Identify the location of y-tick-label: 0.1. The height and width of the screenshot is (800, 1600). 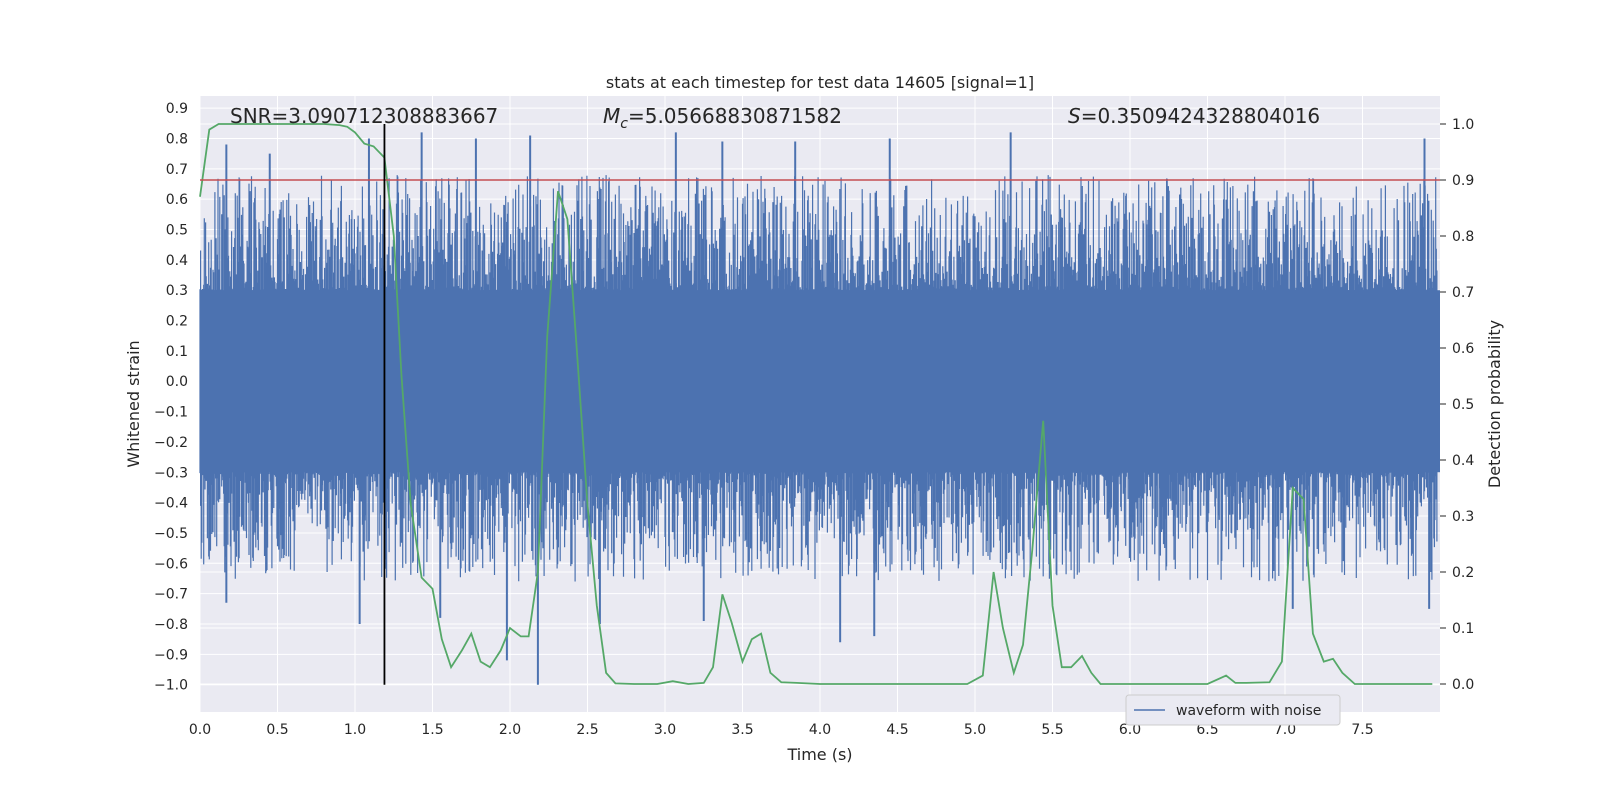
(177, 352).